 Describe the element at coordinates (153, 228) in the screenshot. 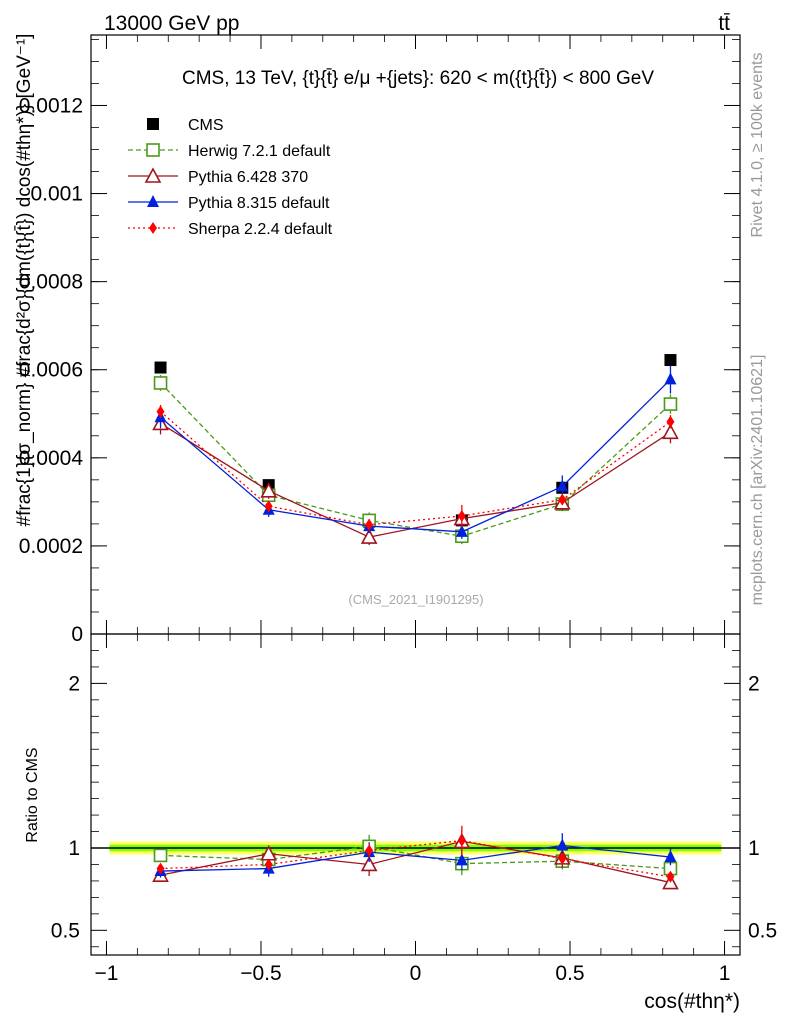

I see `legend-marker-sherpa-2-2-4-default` at that location.